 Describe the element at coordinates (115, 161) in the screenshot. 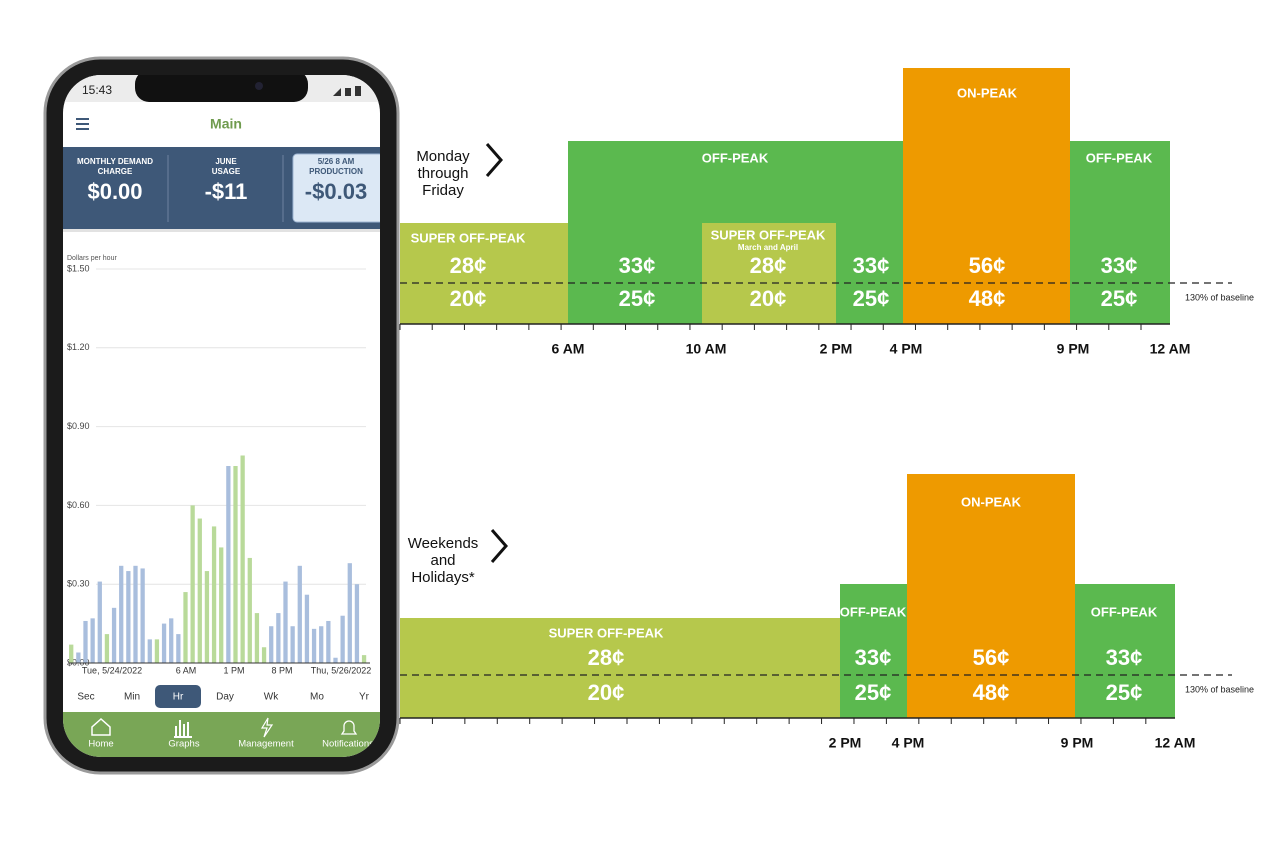

I see `card-label: MONTHLY DEMAND` at that location.